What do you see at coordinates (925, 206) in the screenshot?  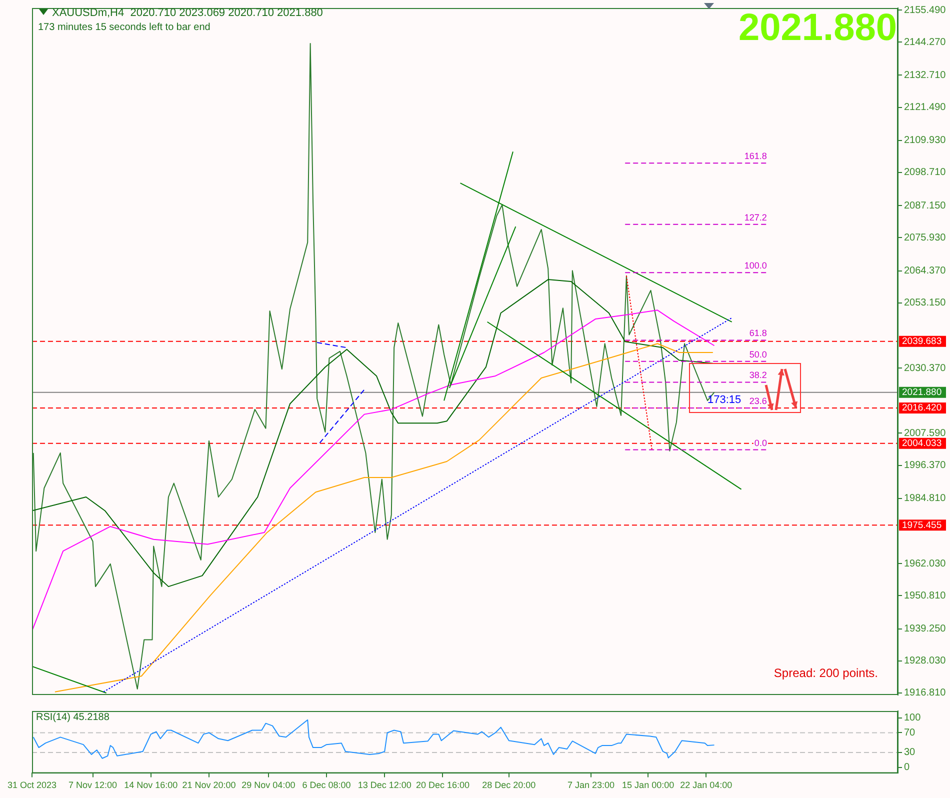 I see `y-tick-label: 2087.150` at bounding box center [925, 206].